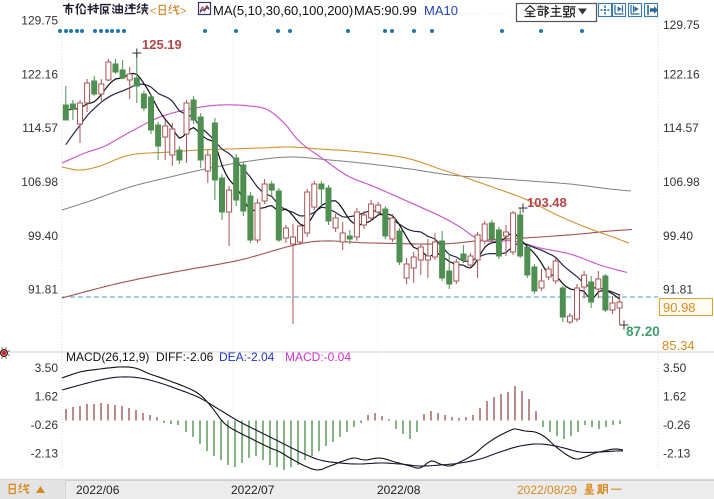 The height and width of the screenshot is (499, 714). I want to click on svg-text: DIFF:-2.06, so click(185, 357).